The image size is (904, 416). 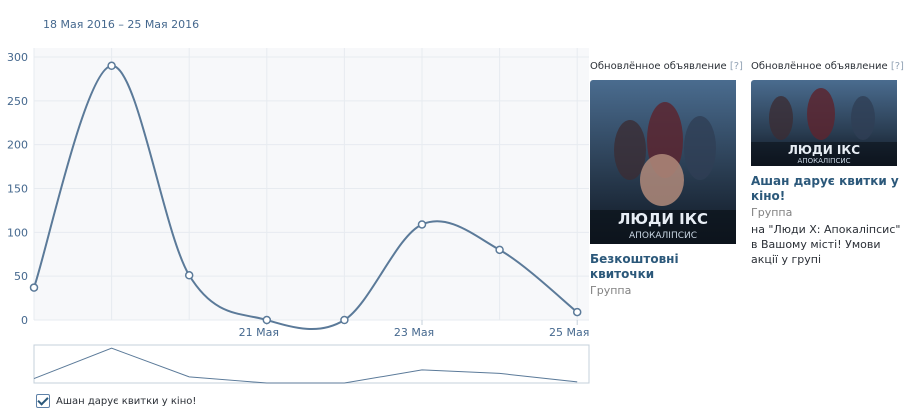 I want to click on x-axis-labels: 21 Мая 23 Мая 25 Мая, so click(x=414, y=329).